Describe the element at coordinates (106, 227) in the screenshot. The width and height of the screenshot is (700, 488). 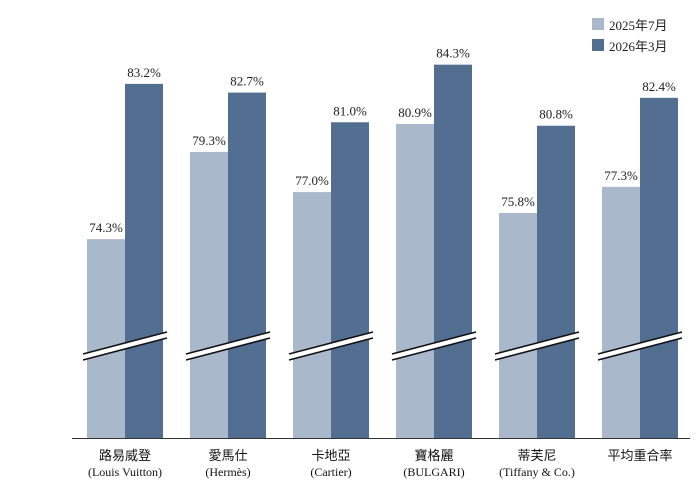
I see `bar-value-label: 74.3%` at that location.